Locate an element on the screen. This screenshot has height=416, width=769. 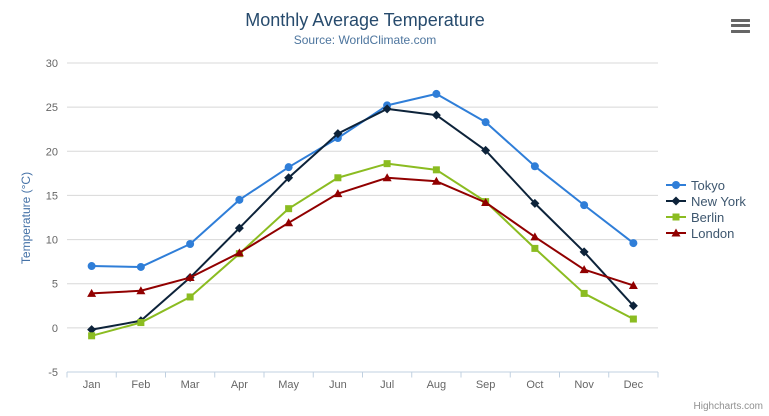
x-axis-label: Dec is located at coordinates (634, 385).